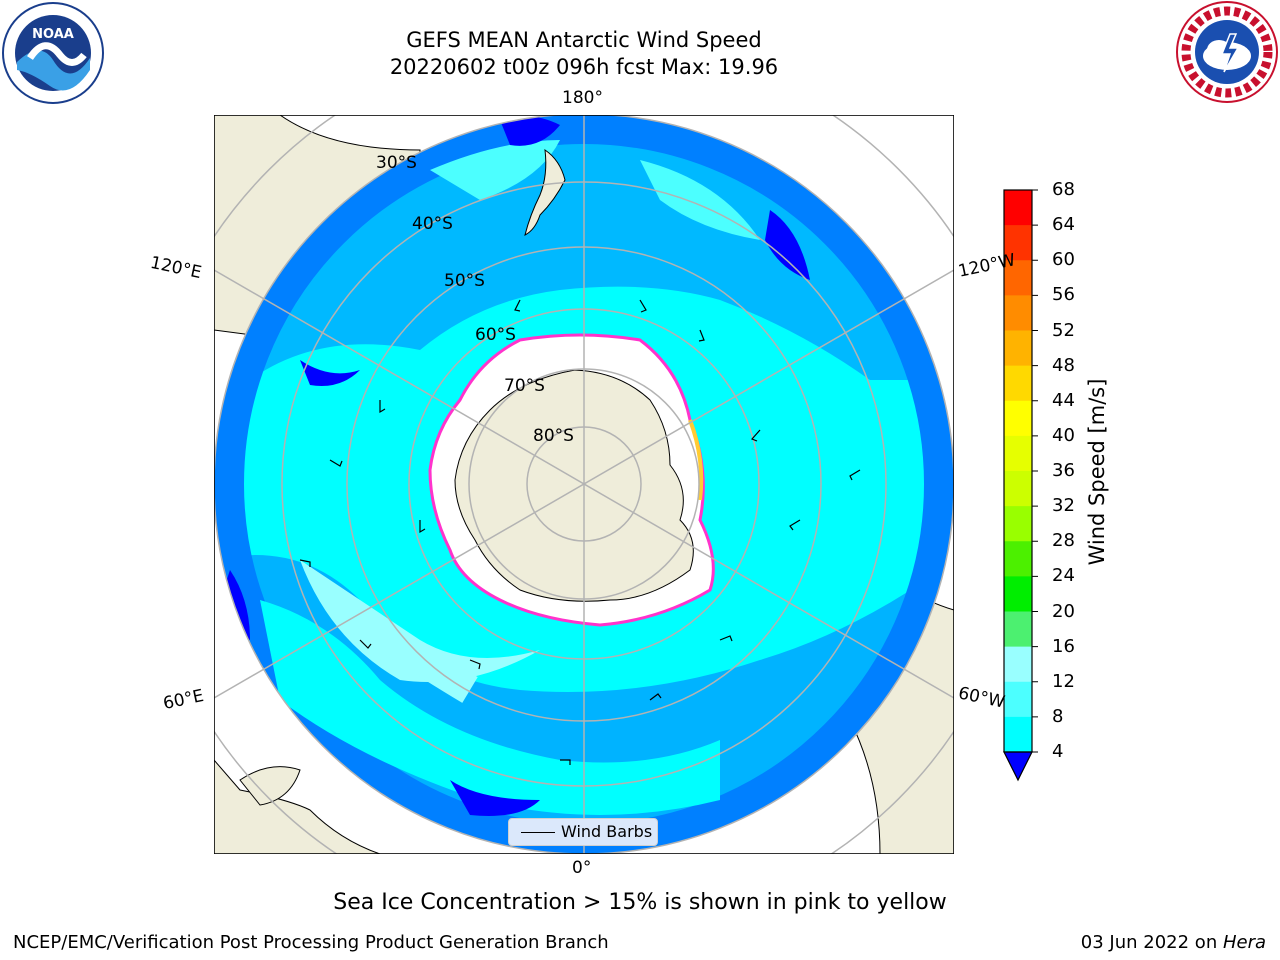 The image size is (1280, 960). Describe the element at coordinates (1063, 330) in the screenshot. I see `colorbar-tick-label: 52` at that location.